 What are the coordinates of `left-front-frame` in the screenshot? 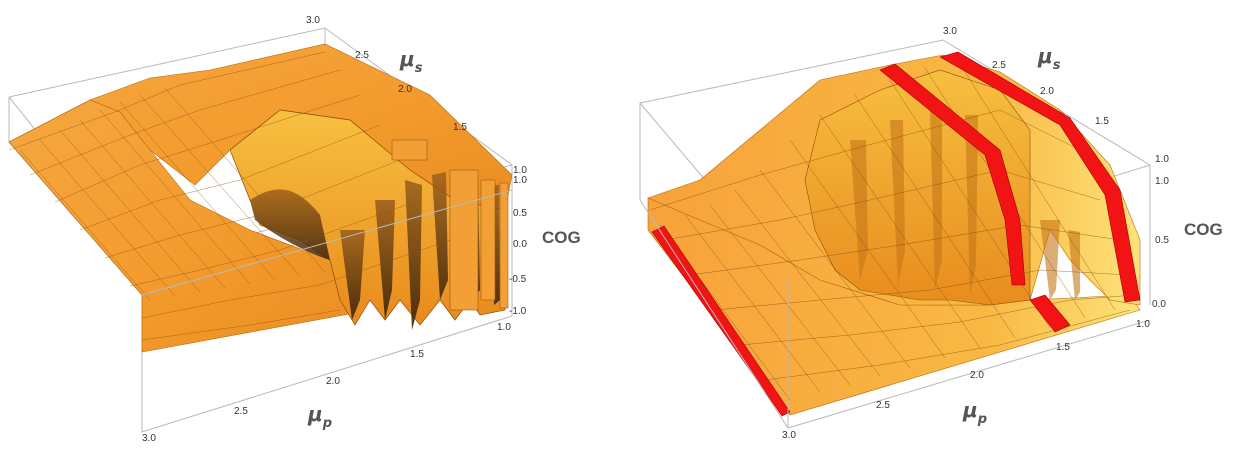 It's located at (327, 242).